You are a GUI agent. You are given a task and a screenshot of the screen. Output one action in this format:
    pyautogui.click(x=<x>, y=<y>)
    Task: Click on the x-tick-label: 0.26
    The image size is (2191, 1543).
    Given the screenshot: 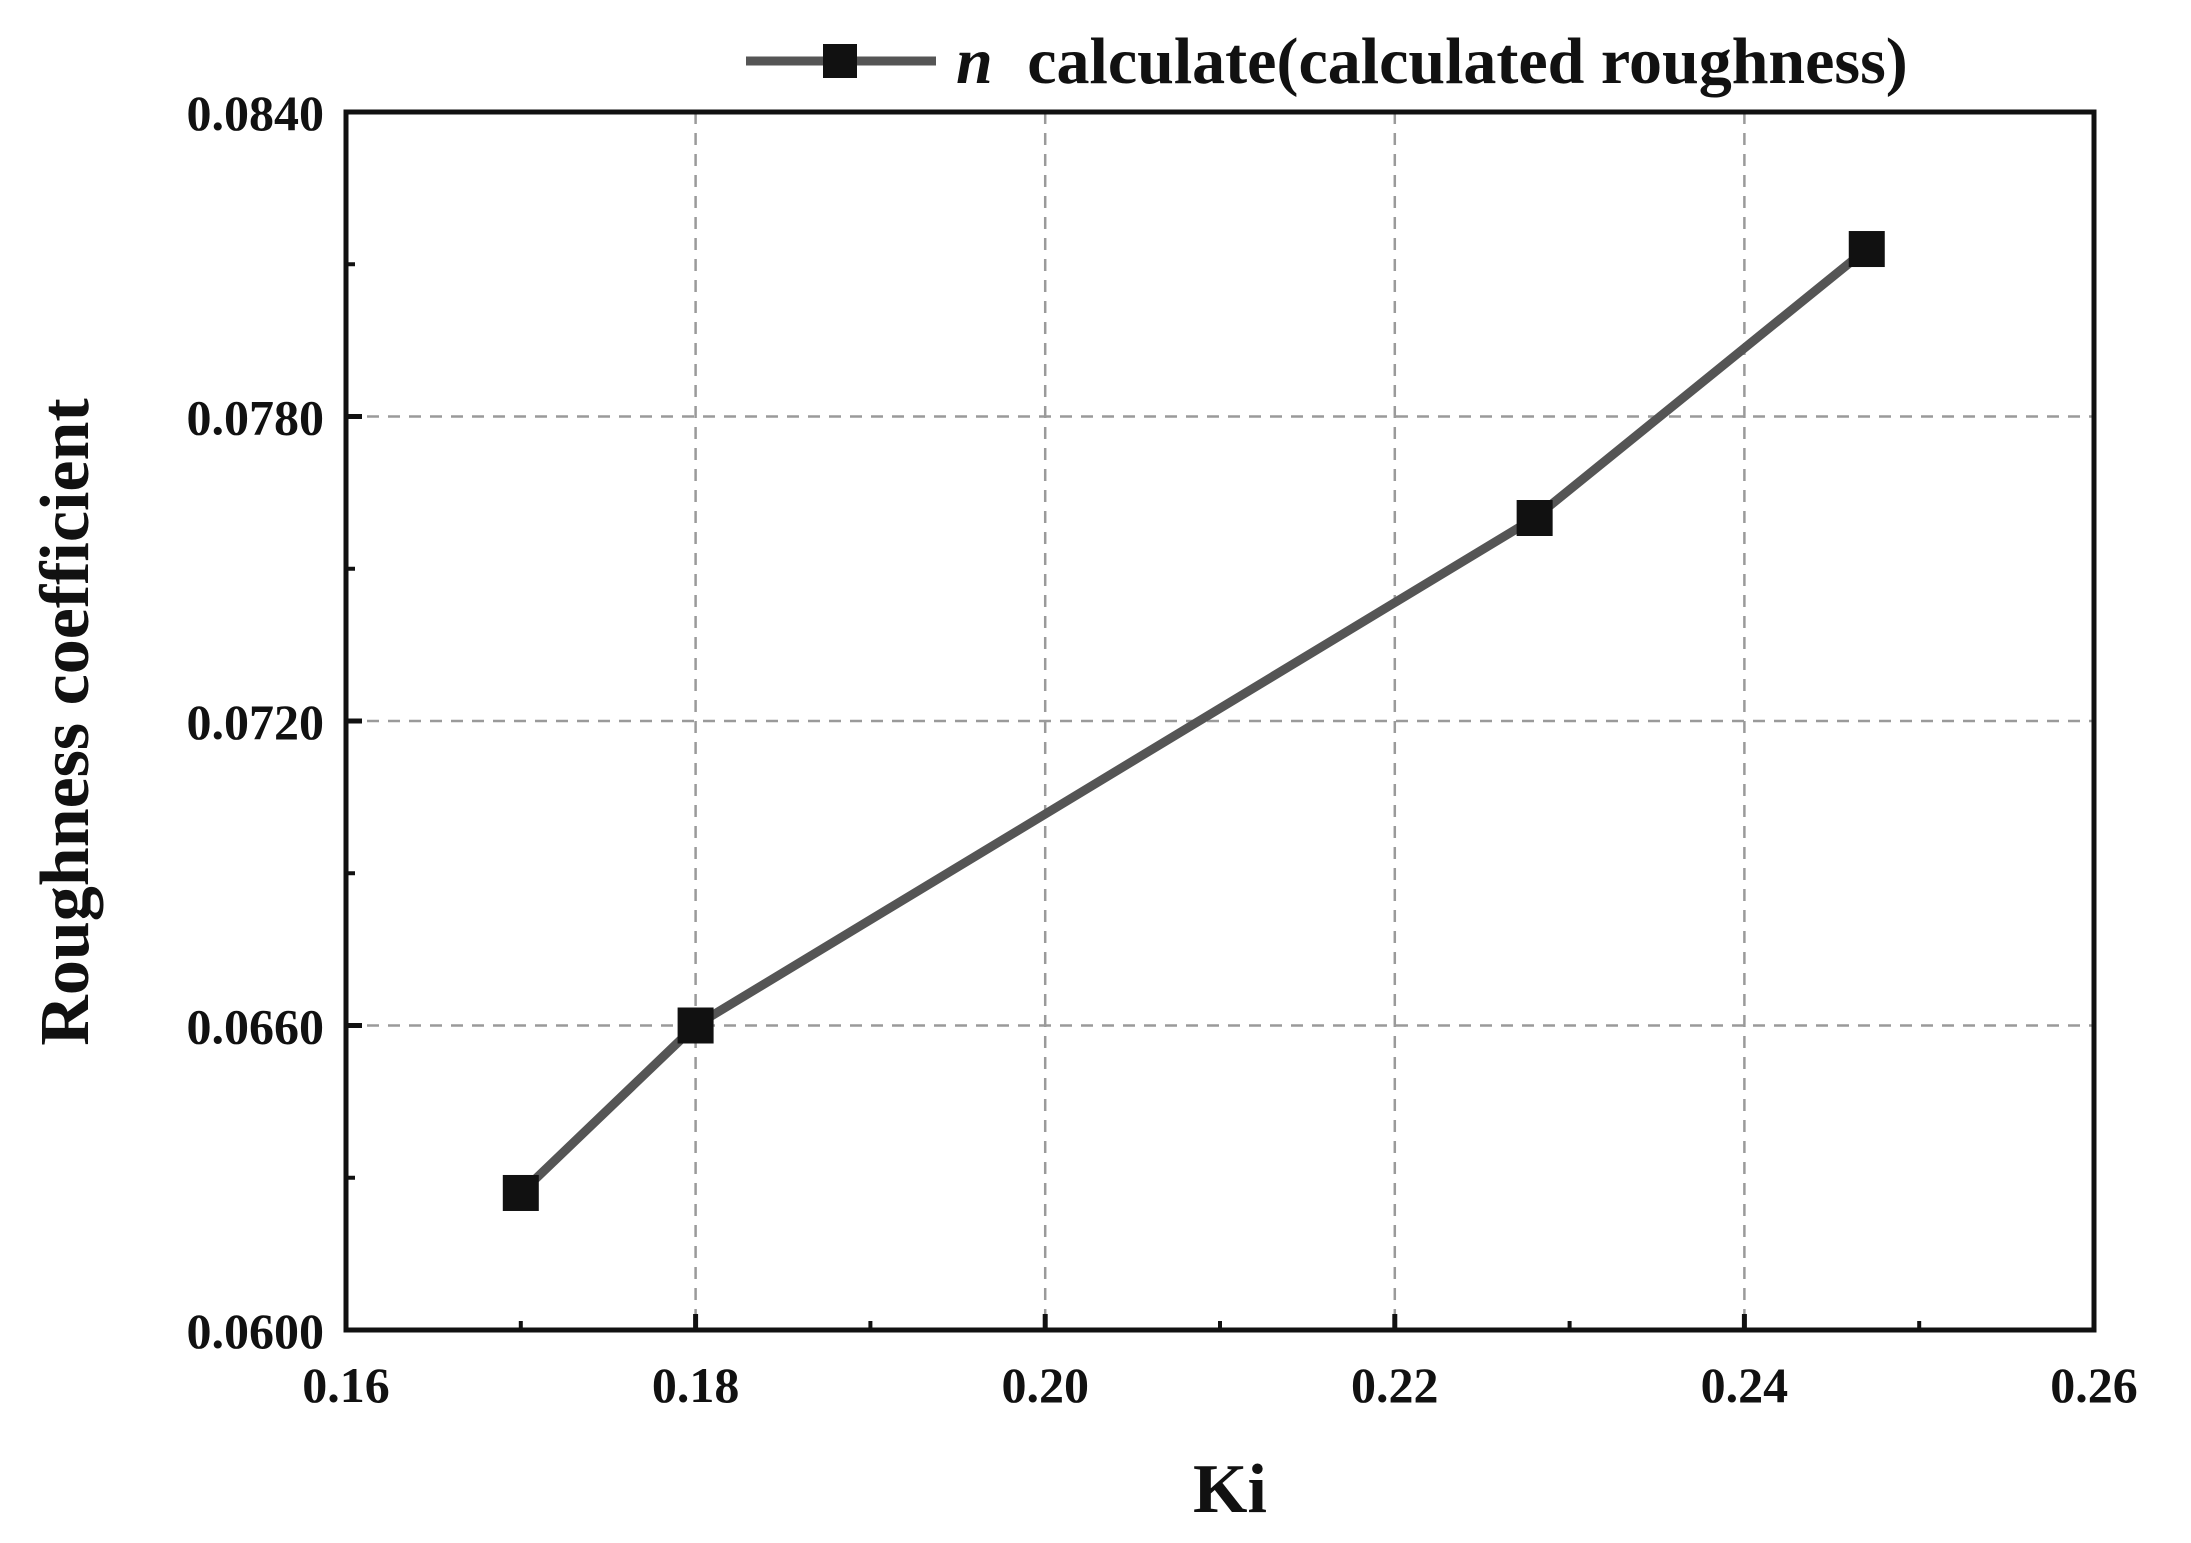 What is the action you would take?
    pyautogui.click(x=2094, y=1385)
    